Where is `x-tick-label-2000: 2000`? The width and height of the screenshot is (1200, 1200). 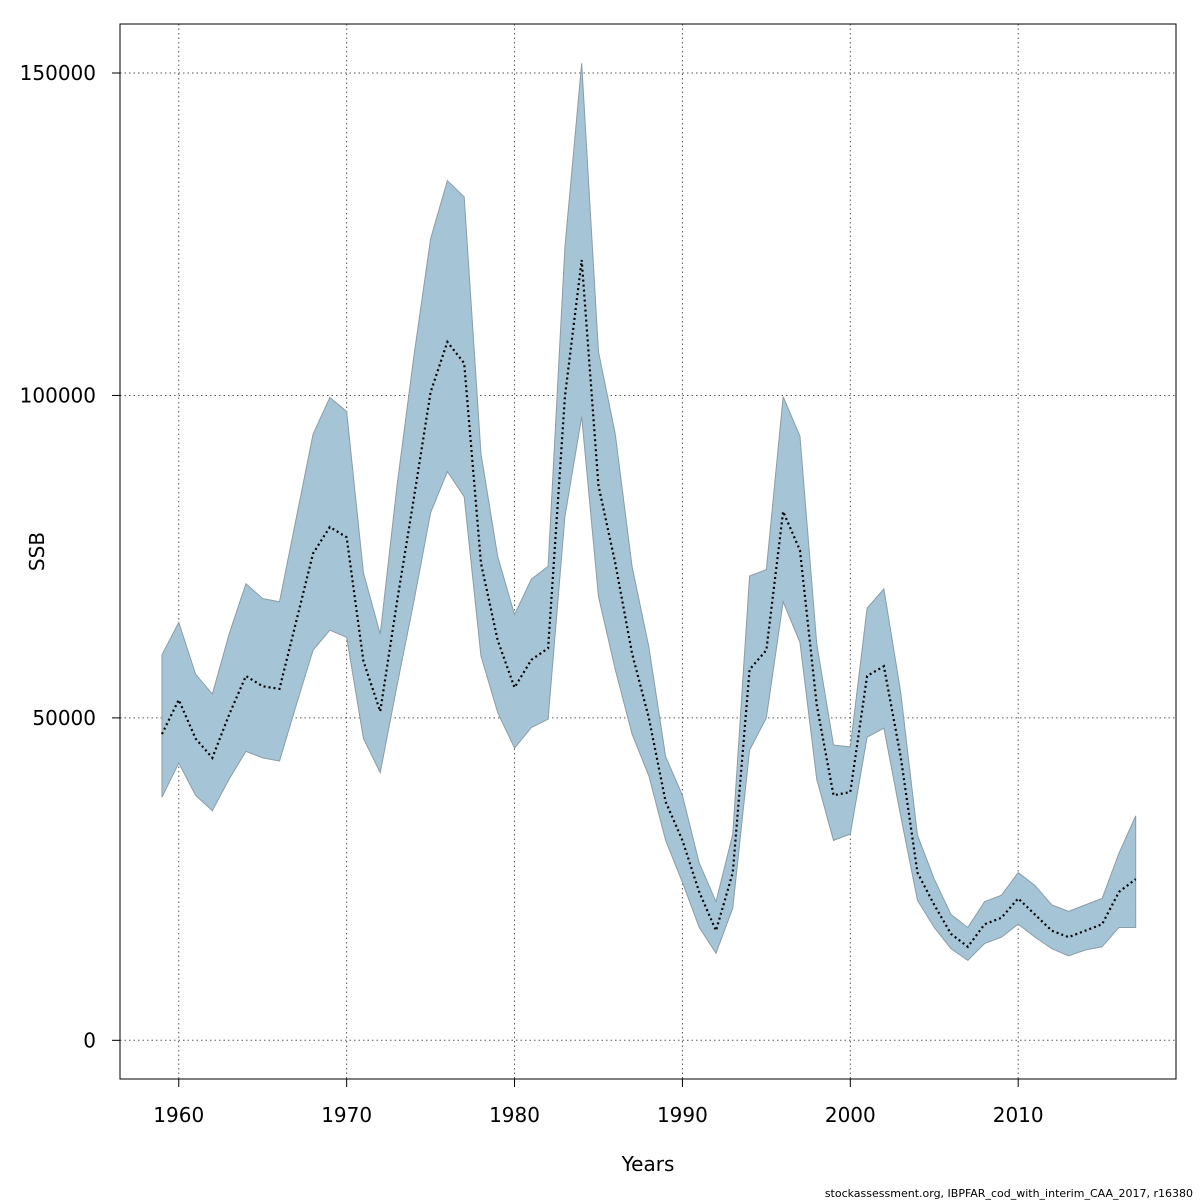 x-tick-label-2000: 2000 is located at coordinates (850, 1115).